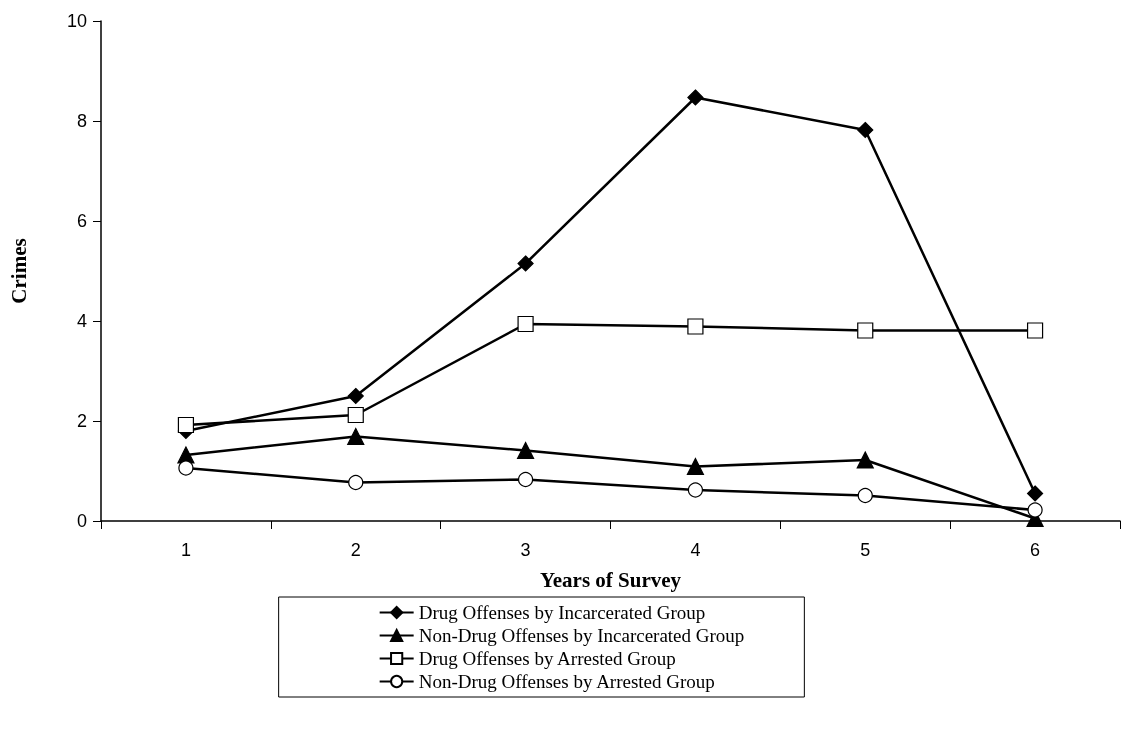 The image size is (1123, 741). What do you see at coordinates (1035, 550) in the screenshot?
I see `x-tick-label: 6` at bounding box center [1035, 550].